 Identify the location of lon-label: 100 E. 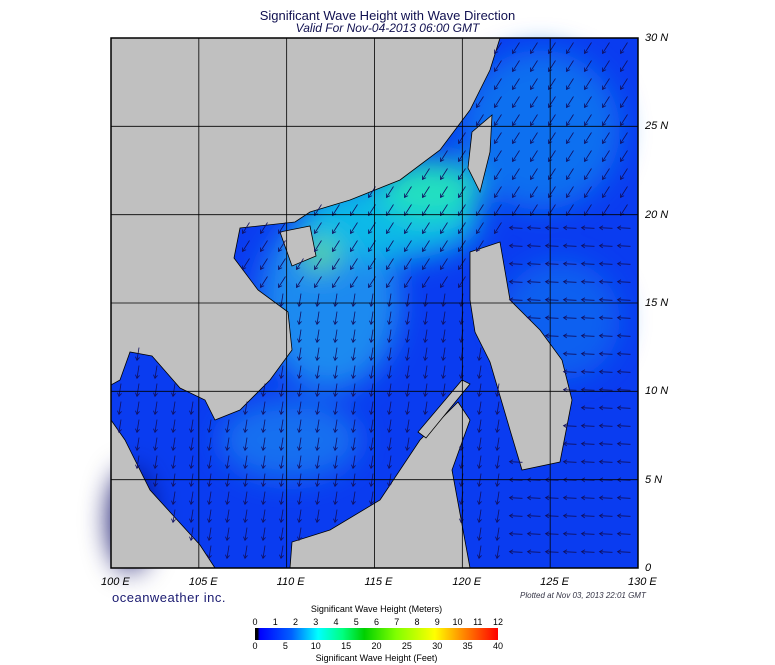
(115, 582).